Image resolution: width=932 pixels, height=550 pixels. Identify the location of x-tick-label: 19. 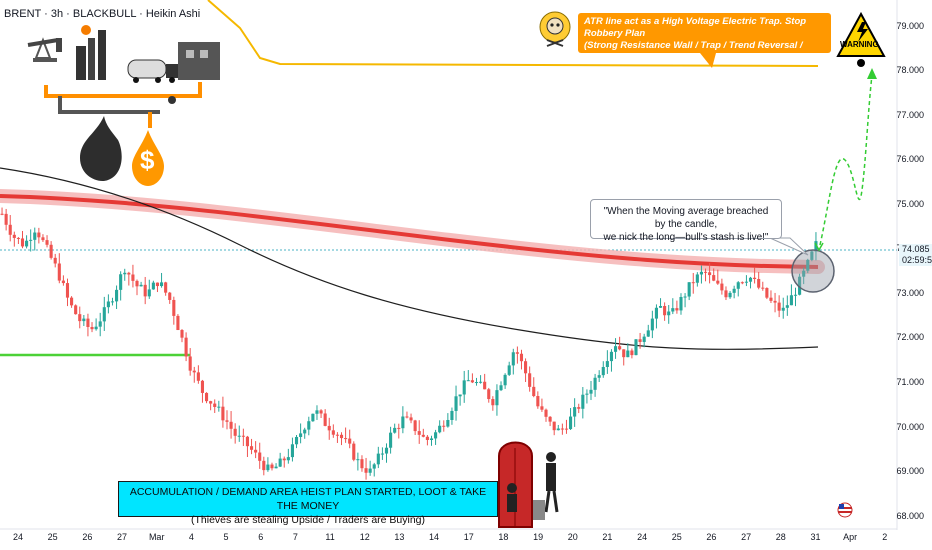
(538, 537).